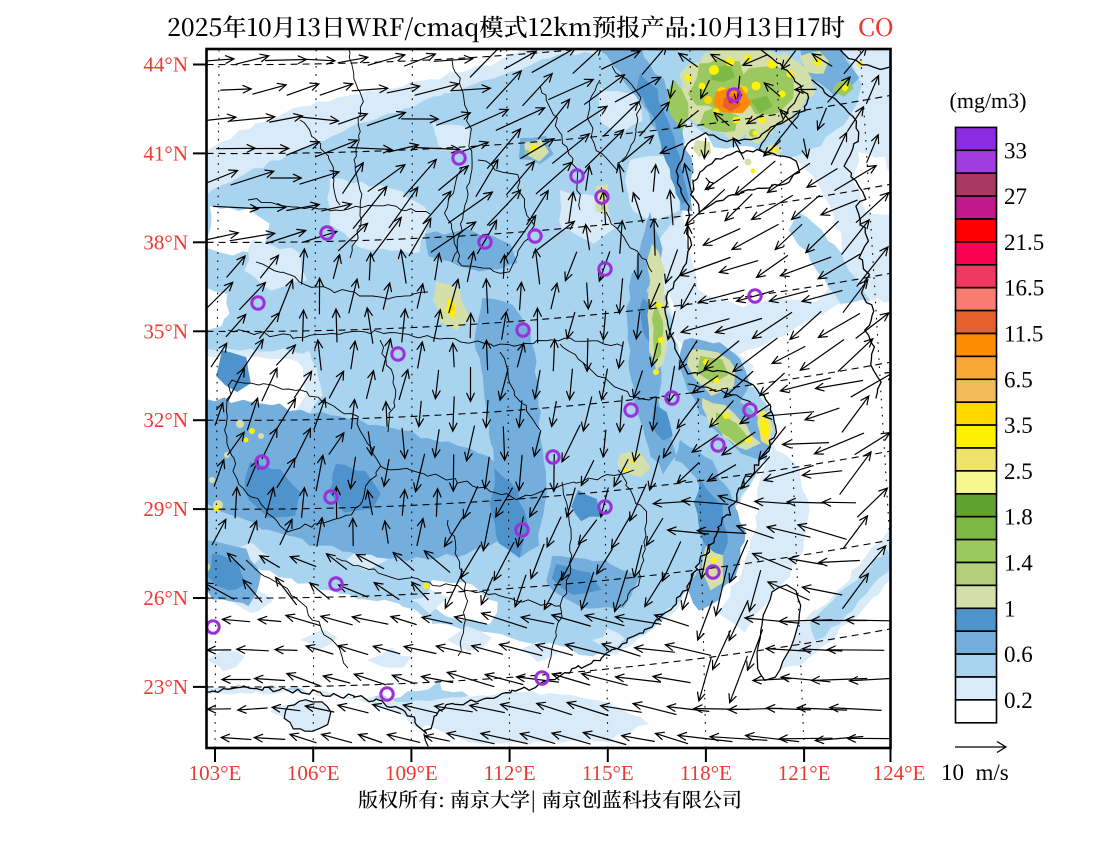 This screenshot has width=1100, height=850. What do you see at coordinates (411, 773) in the screenshot?
I see `svg-text: 109°E` at bounding box center [411, 773].